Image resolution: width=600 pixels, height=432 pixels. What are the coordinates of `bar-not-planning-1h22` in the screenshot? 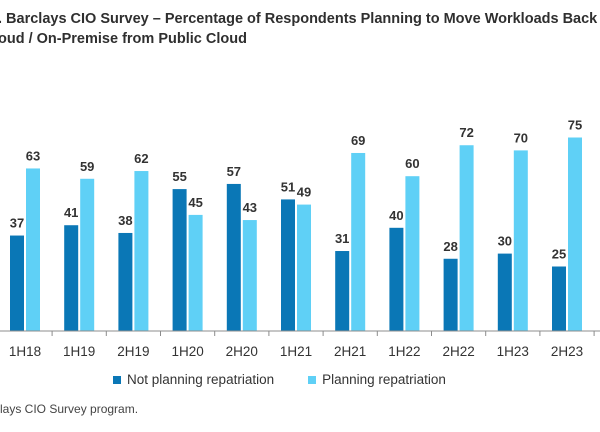 It's located at (396, 279).